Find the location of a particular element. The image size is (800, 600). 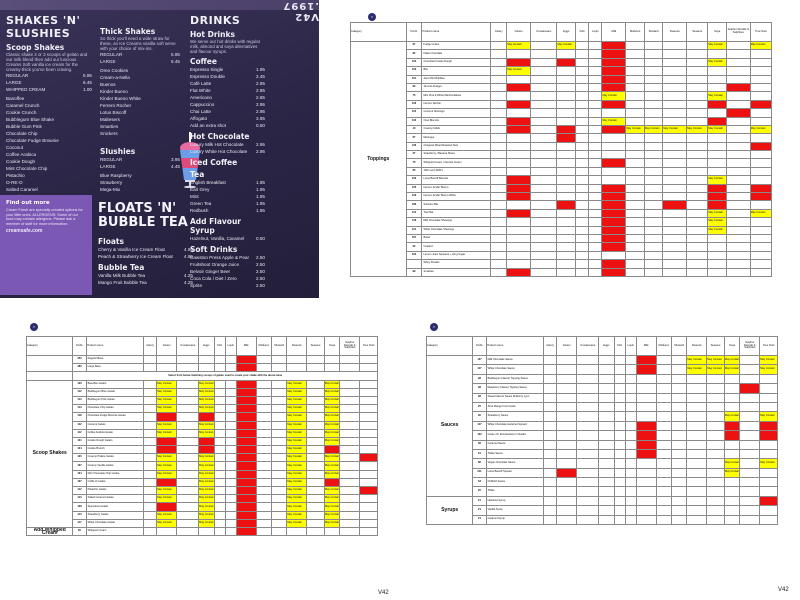

product-name-cell: White Chocolate Shavings is located at coordinates (456, 230).